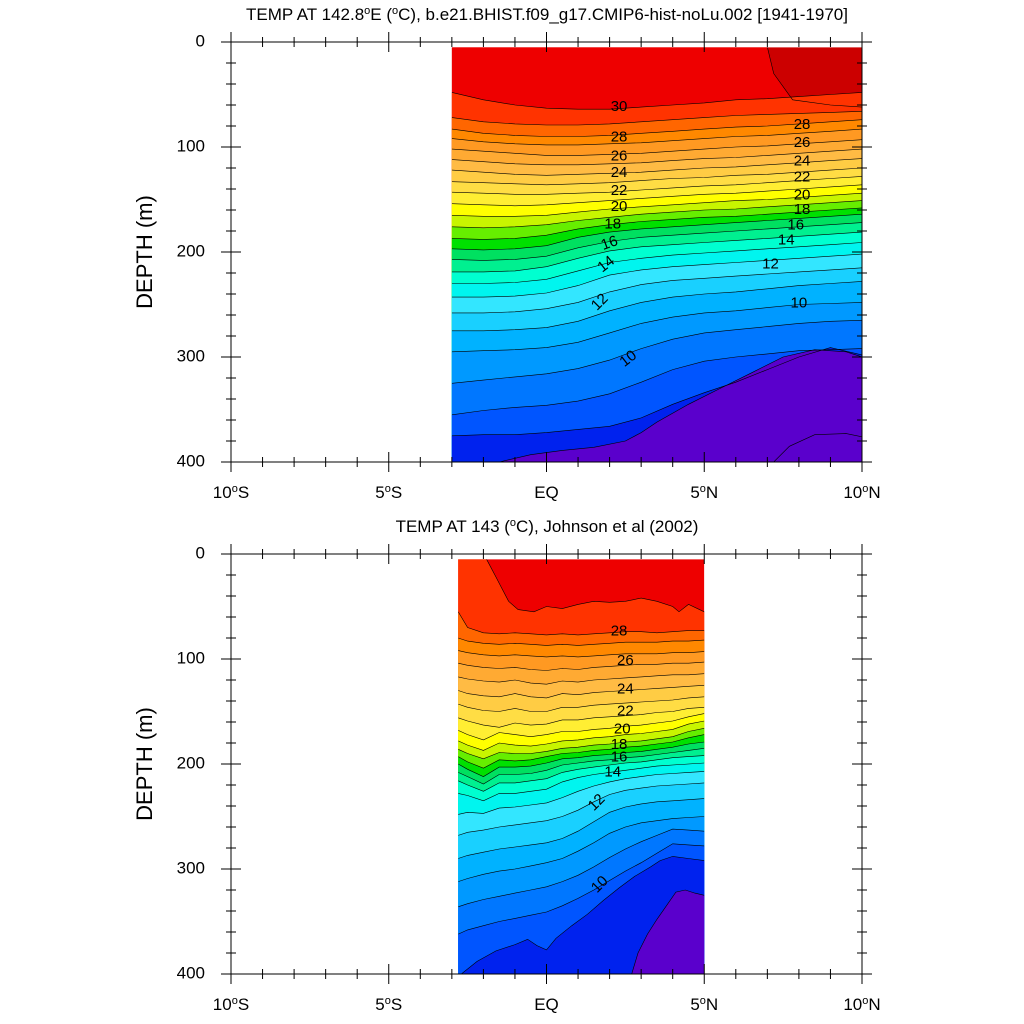 The height and width of the screenshot is (1024, 1024). I want to click on contour-label: 26, so click(619, 155).